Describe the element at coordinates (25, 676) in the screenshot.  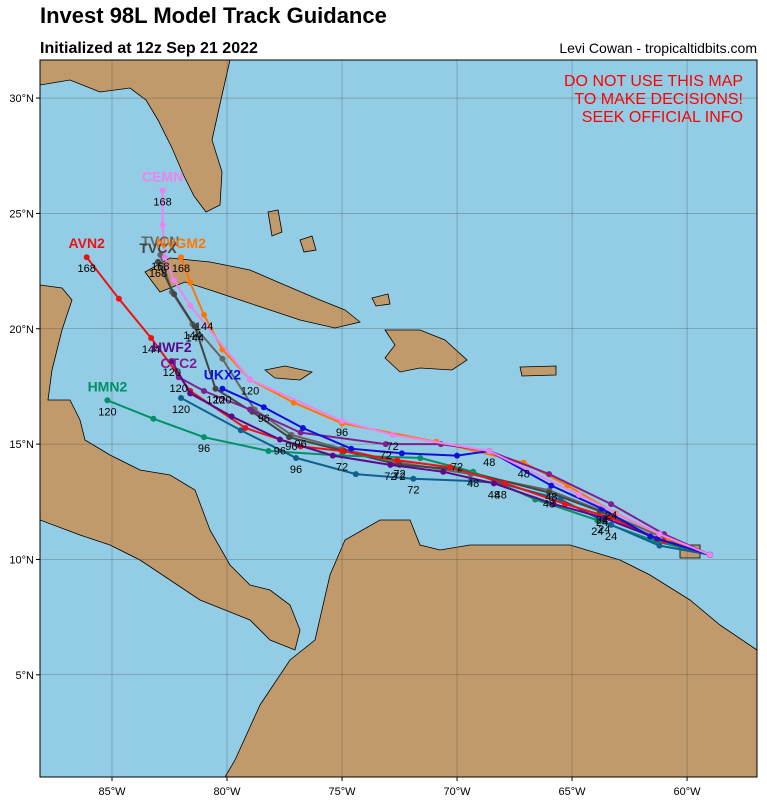
I see `y-tick-label: 5°N` at that location.